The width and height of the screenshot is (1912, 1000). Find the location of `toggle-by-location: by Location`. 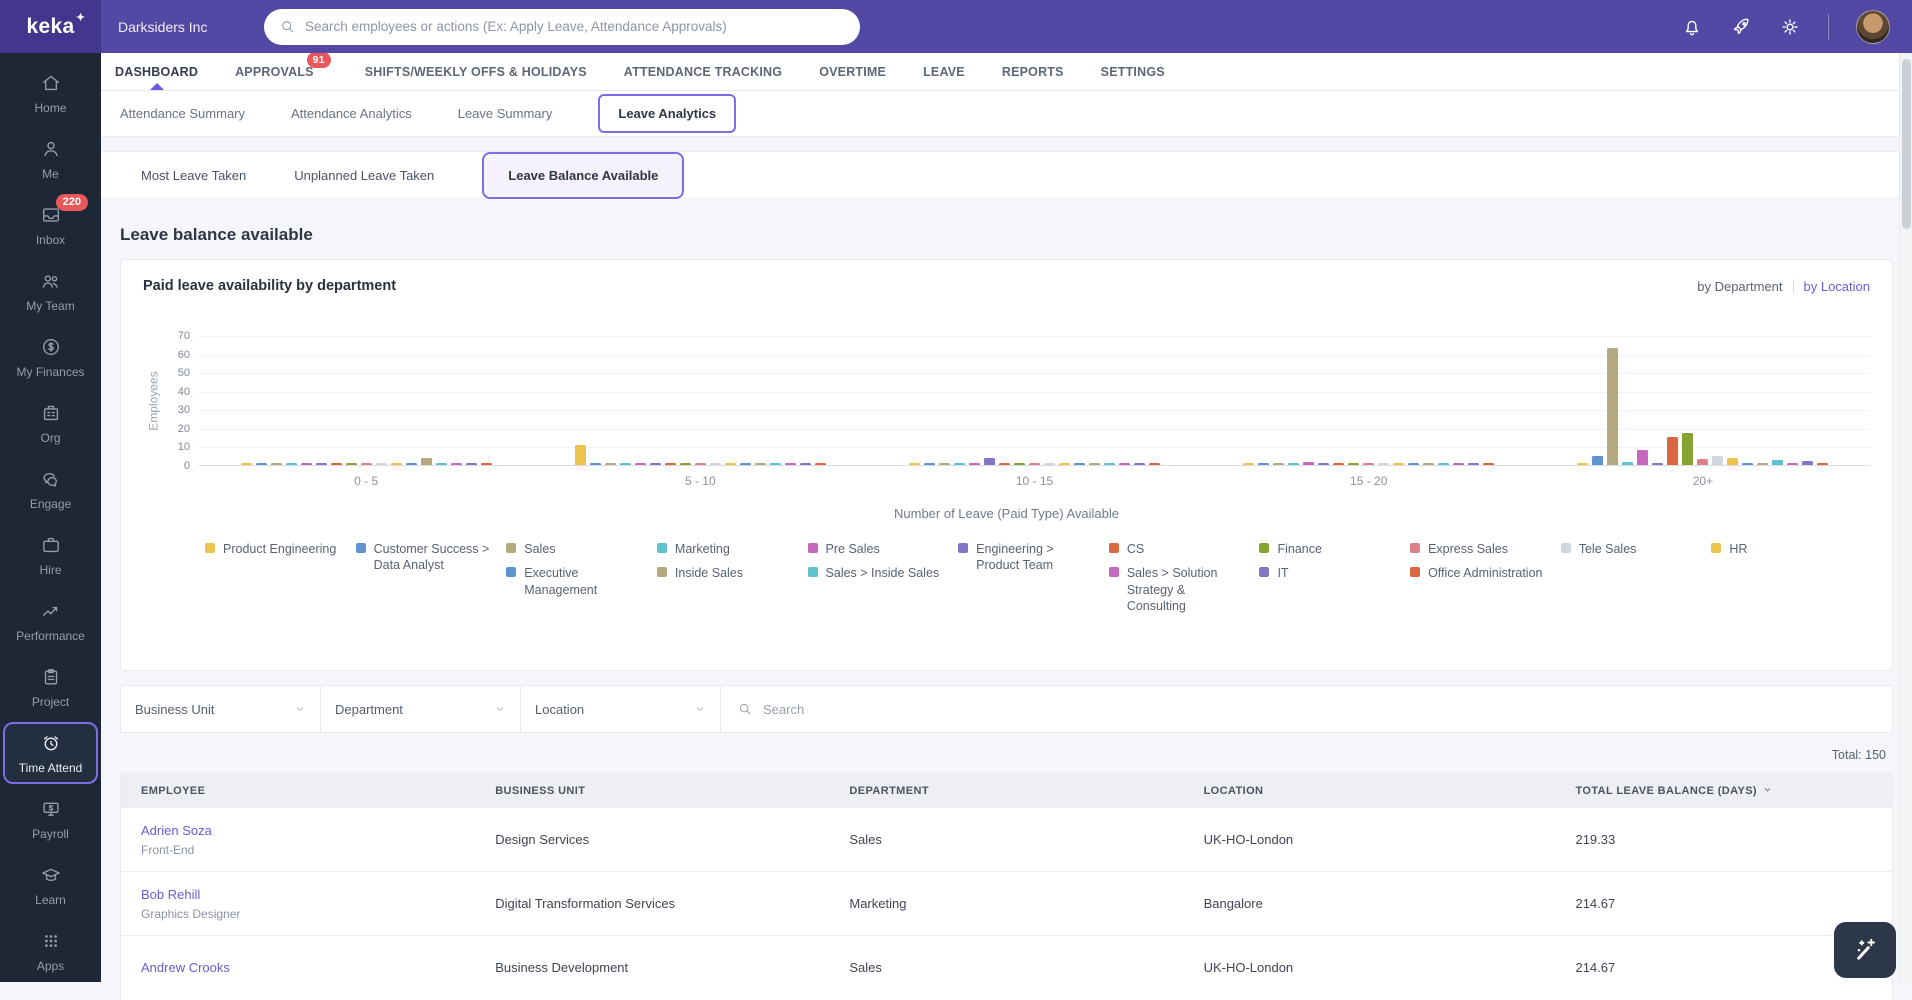

toggle-by-location: by Location is located at coordinates (1837, 286).